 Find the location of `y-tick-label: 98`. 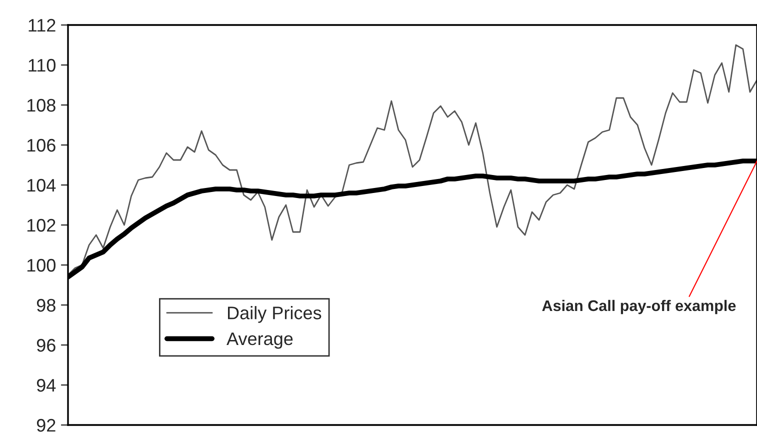

y-tick-label: 98 is located at coordinates (46, 305).